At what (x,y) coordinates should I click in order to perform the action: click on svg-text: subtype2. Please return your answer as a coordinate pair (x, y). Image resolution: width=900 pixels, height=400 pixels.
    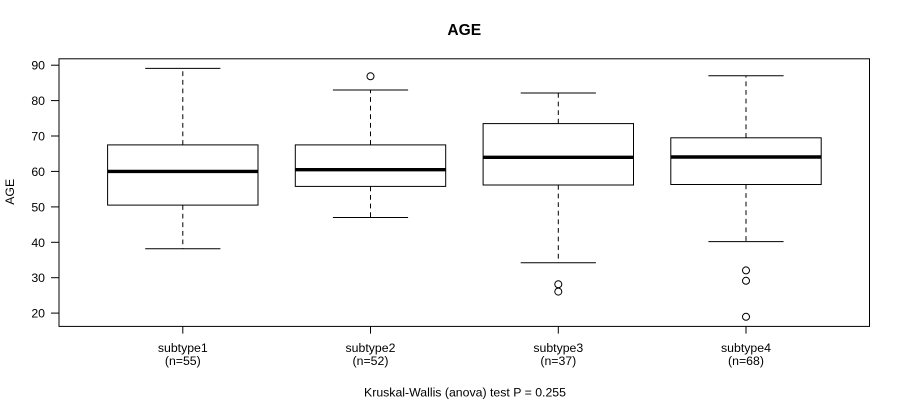
    Looking at the image, I should click on (371, 348).